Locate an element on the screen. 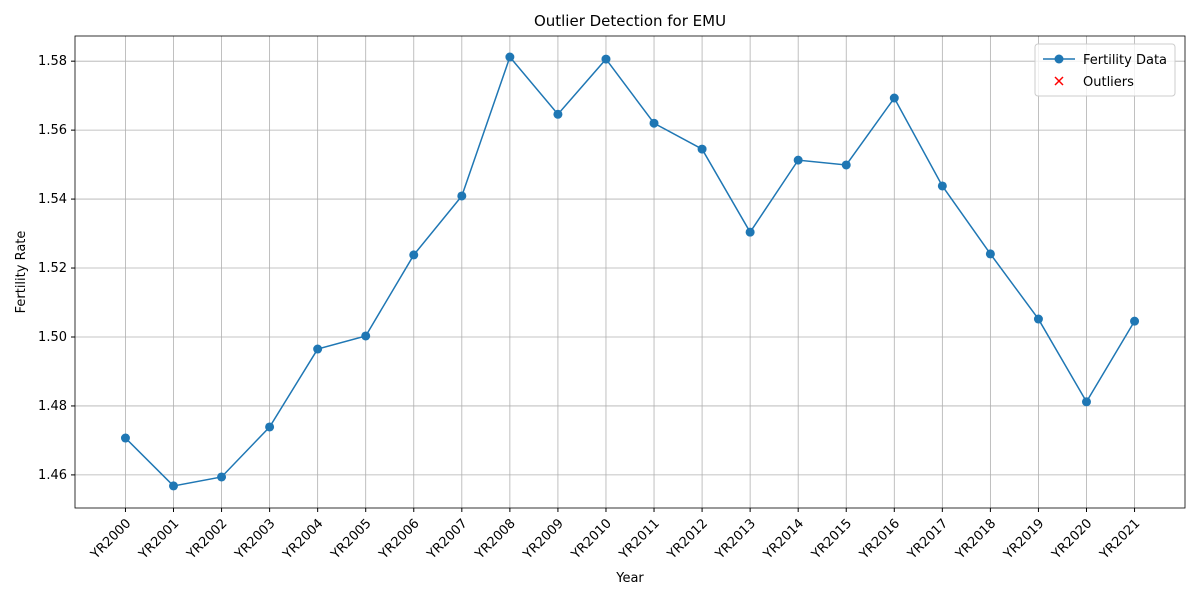 The height and width of the screenshot is (600, 1200). y-tick-label: 1.48 is located at coordinates (52, 406).